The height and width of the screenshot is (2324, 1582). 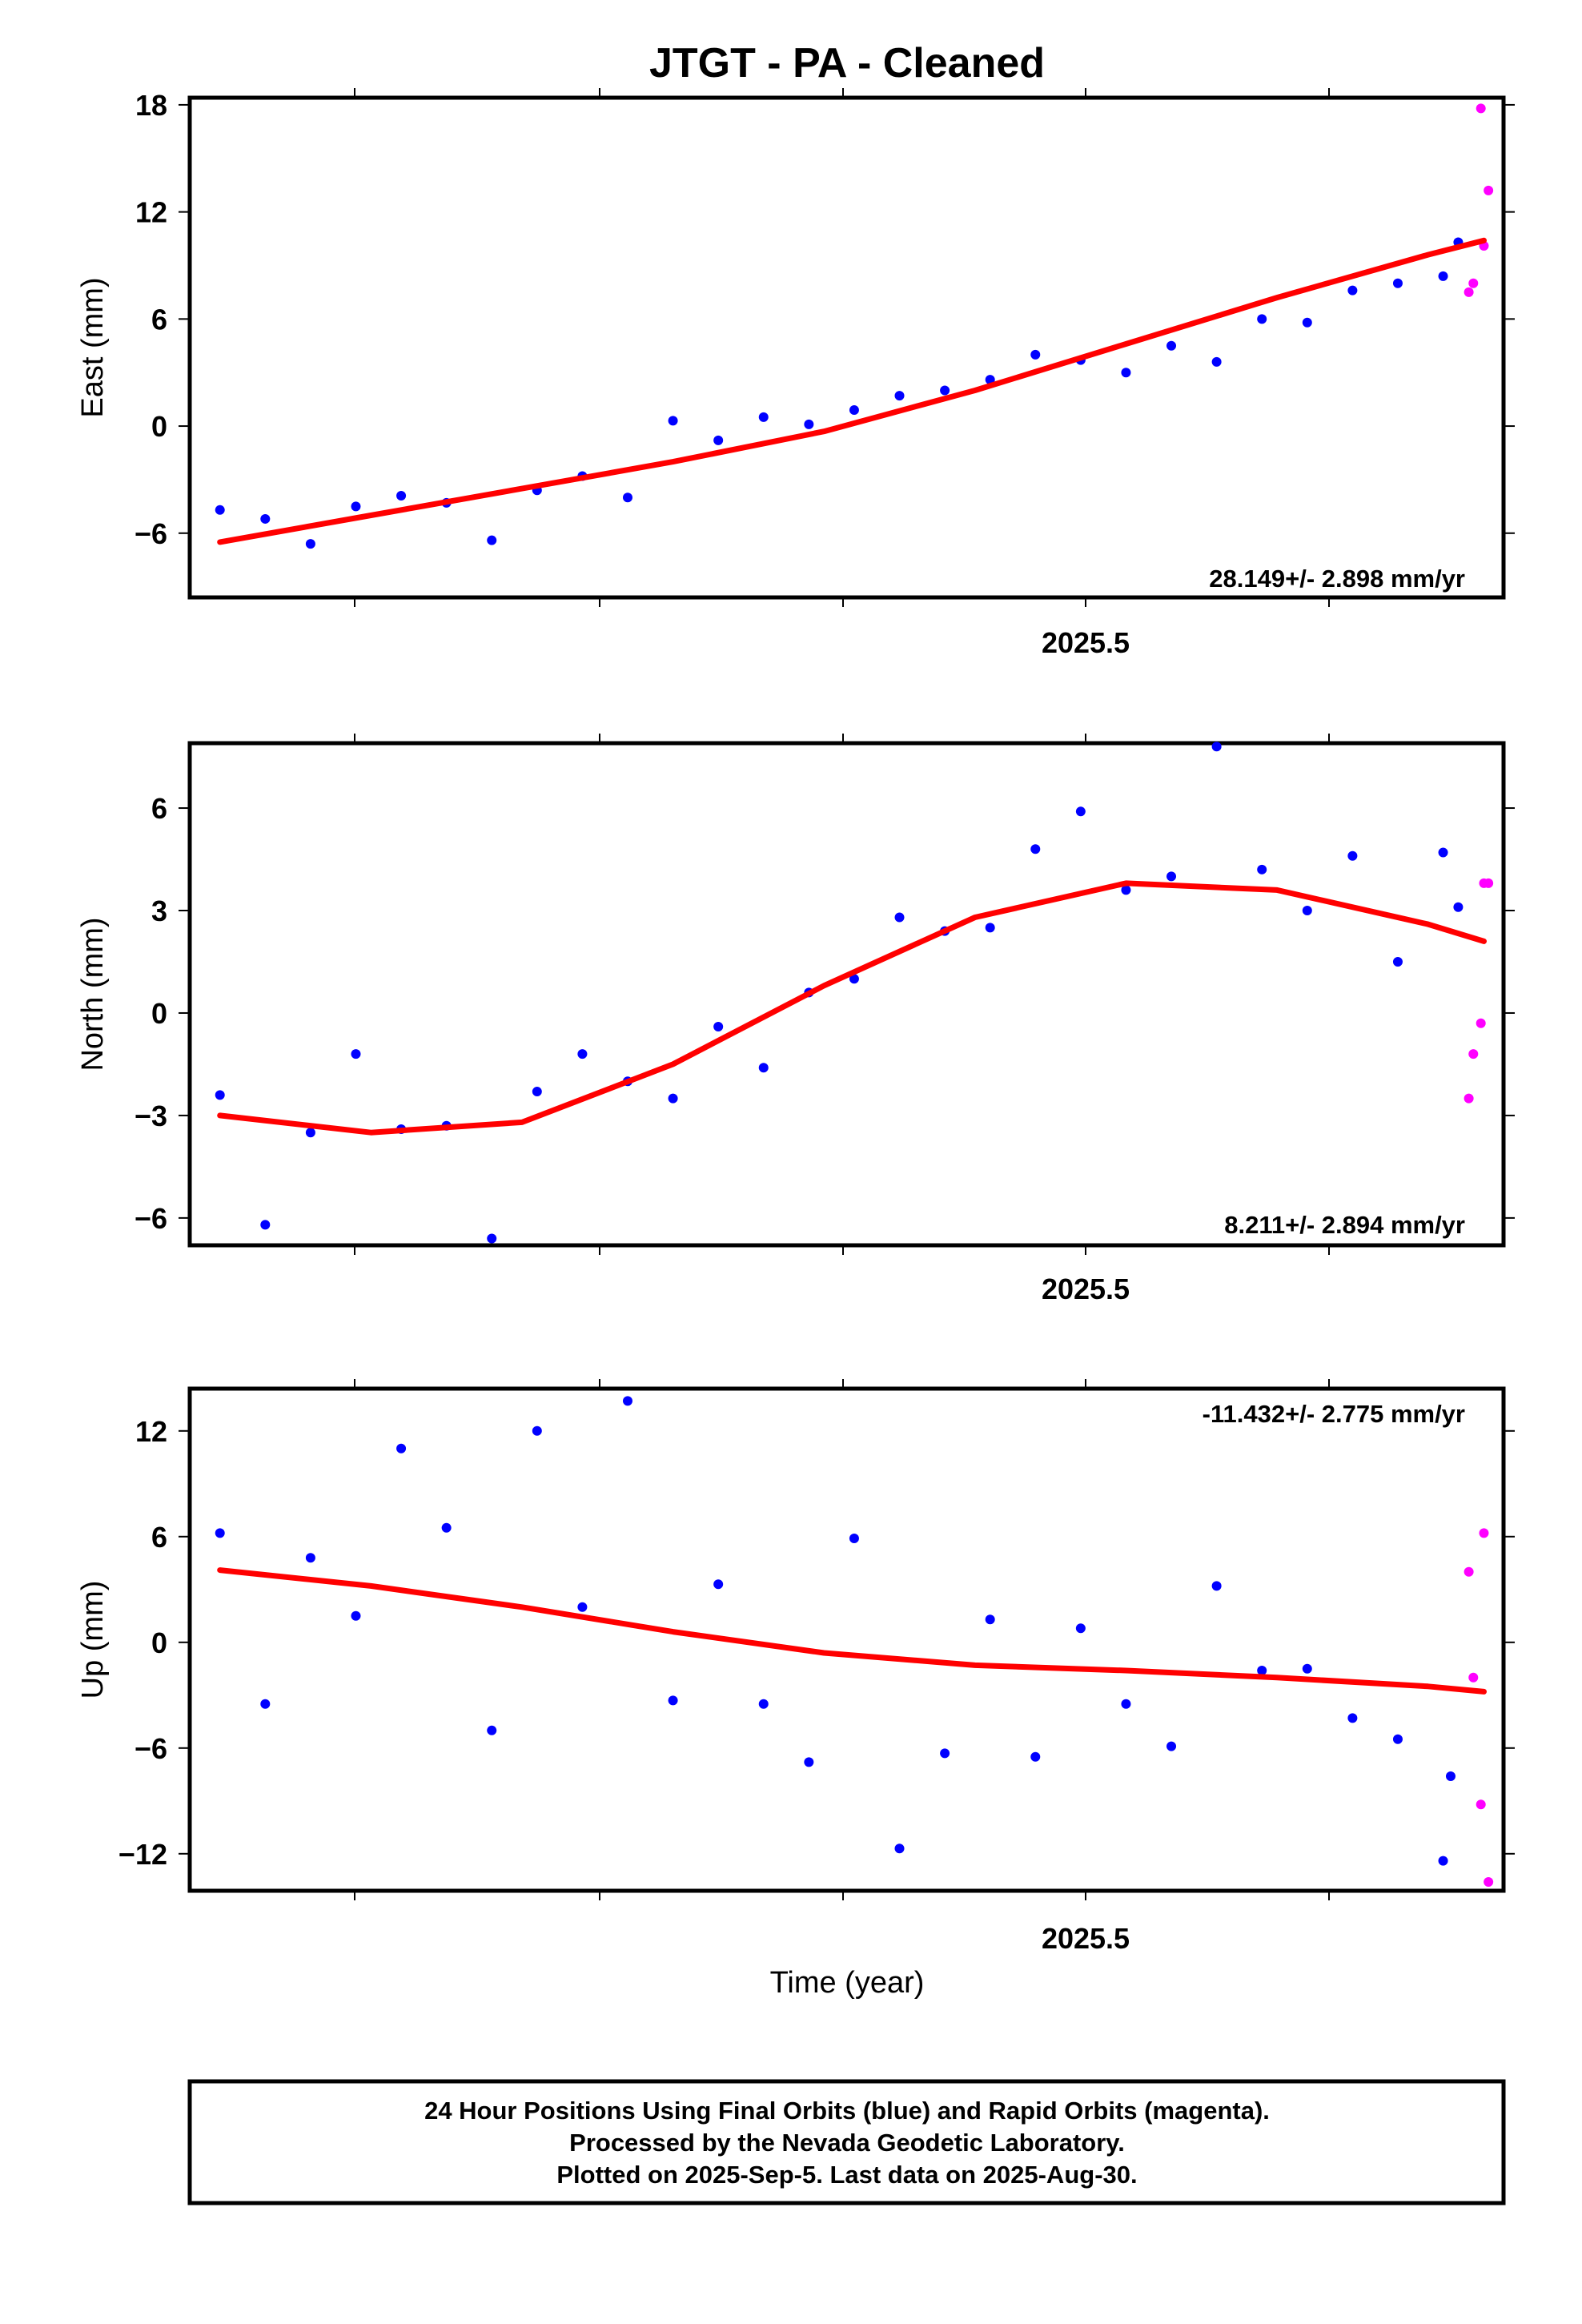 I want to click on chart-title: JTGT - PA - Cleaned, so click(x=847, y=63).